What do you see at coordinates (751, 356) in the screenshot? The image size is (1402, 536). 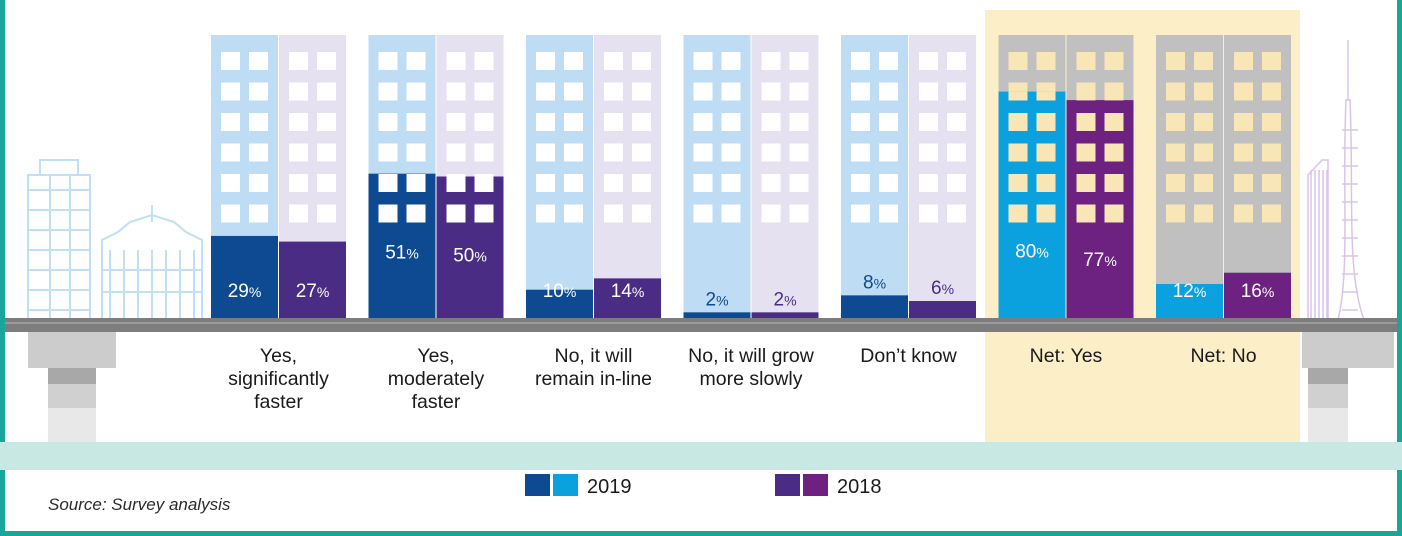 I see `category-label-line: No, it will grow` at bounding box center [751, 356].